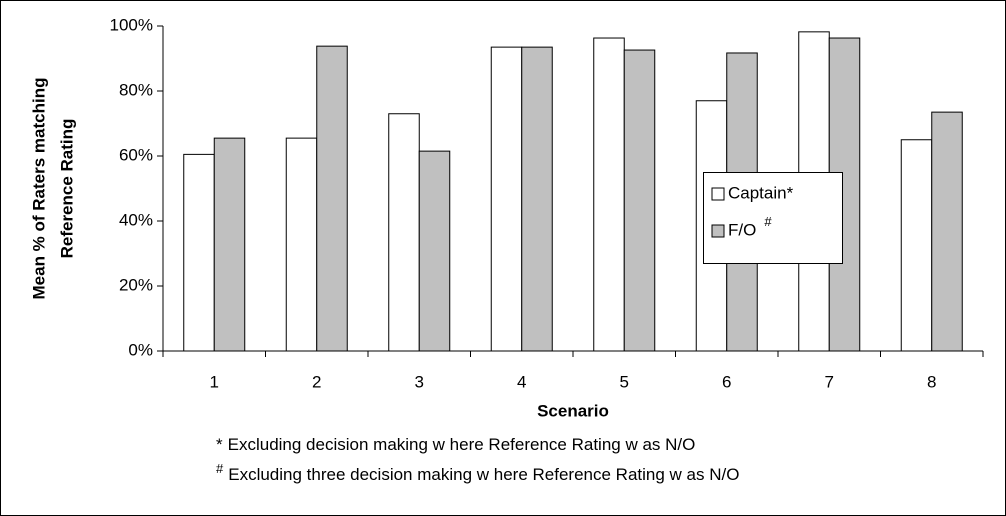 This screenshot has height=516, width=1006. Describe the element at coordinates (573, 410) in the screenshot. I see `x-axis-title: Scenario` at that location.